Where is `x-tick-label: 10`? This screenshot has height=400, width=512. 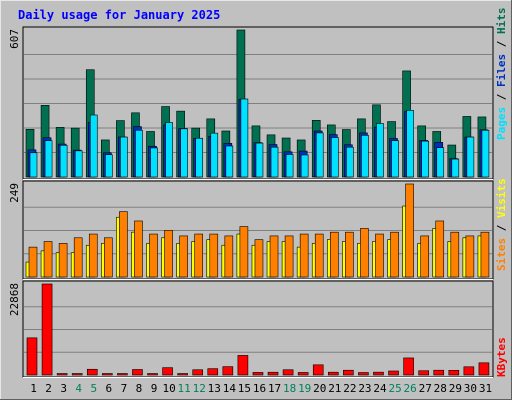
x-tick-label: 10 is located at coordinates (168, 388).